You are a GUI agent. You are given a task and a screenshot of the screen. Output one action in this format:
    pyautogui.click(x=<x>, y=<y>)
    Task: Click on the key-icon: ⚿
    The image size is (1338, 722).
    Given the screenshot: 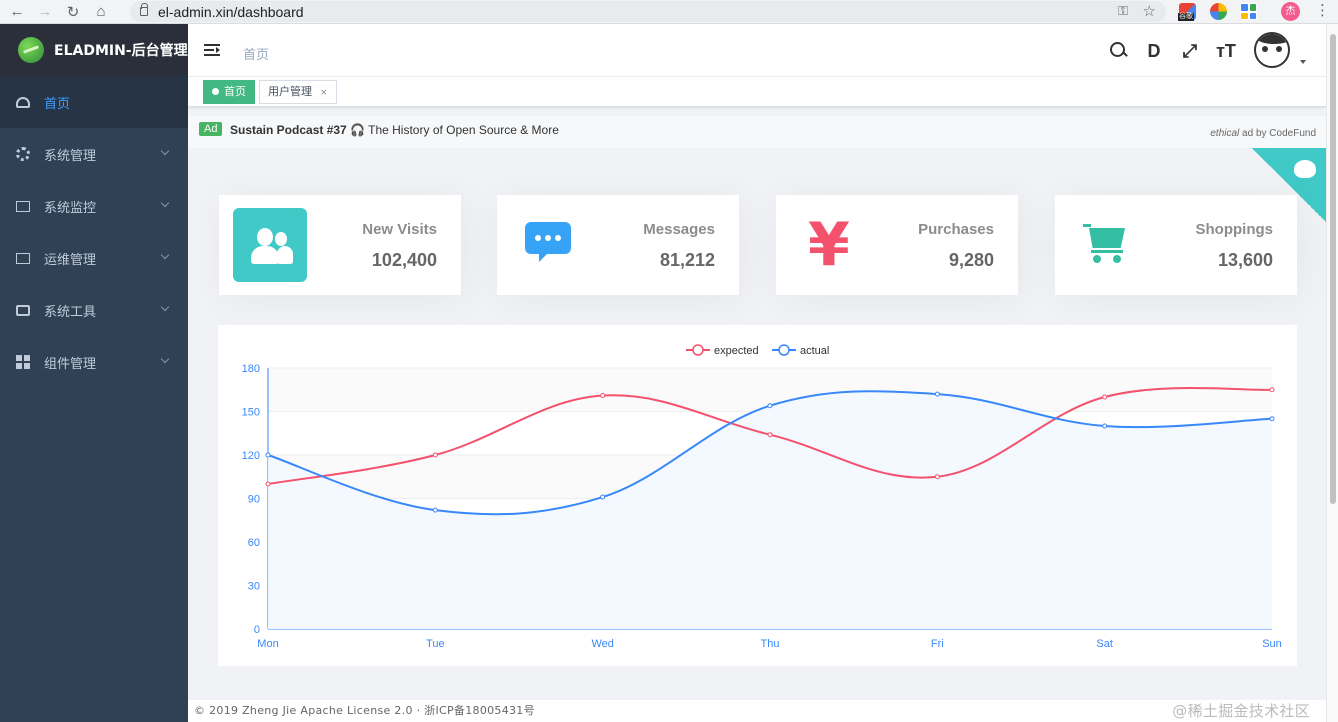 What is the action you would take?
    pyautogui.click(x=1123, y=10)
    